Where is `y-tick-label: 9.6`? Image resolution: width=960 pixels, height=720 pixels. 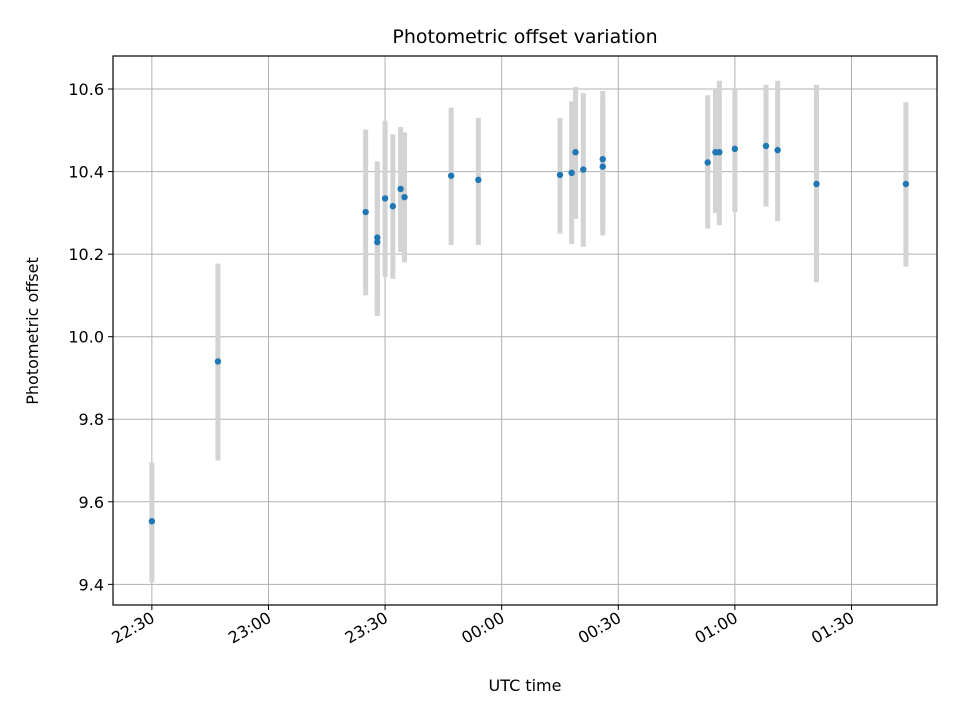
y-tick-label: 9.6 is located at coordinates (91, 502).